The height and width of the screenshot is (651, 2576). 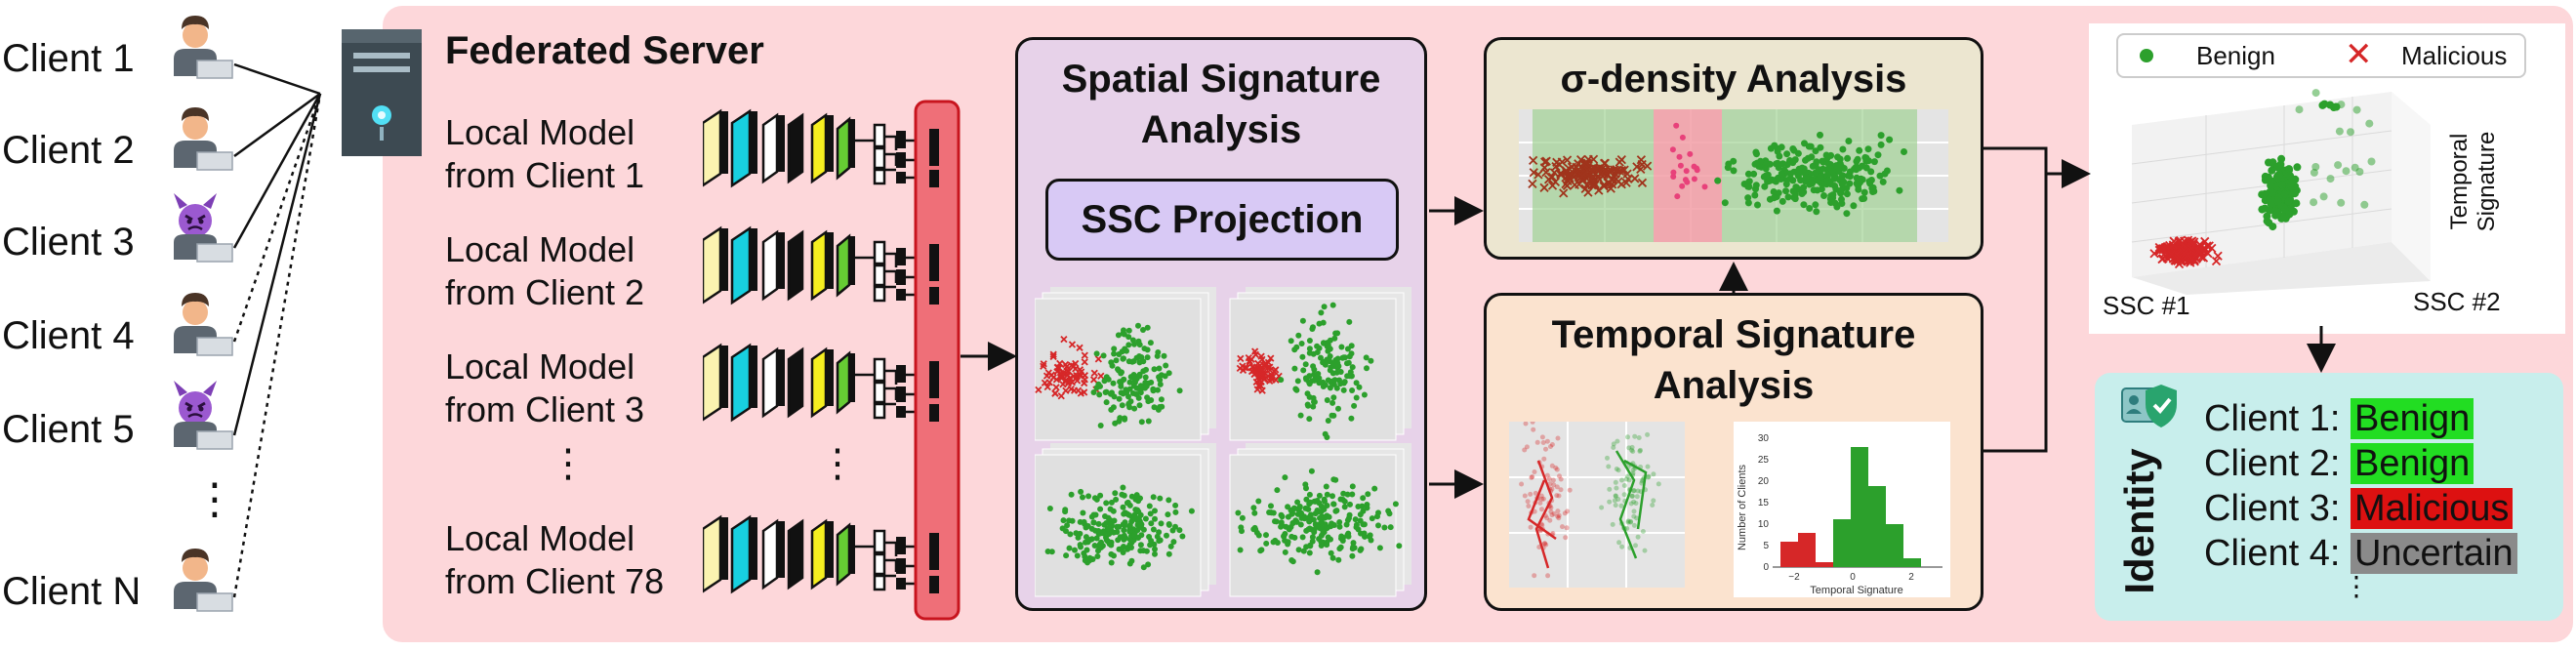 What do you see at coordinates (1597, 505) in the screenshot?
I see `temporal-trajectory-plot` at bounding box center [1597, 505].